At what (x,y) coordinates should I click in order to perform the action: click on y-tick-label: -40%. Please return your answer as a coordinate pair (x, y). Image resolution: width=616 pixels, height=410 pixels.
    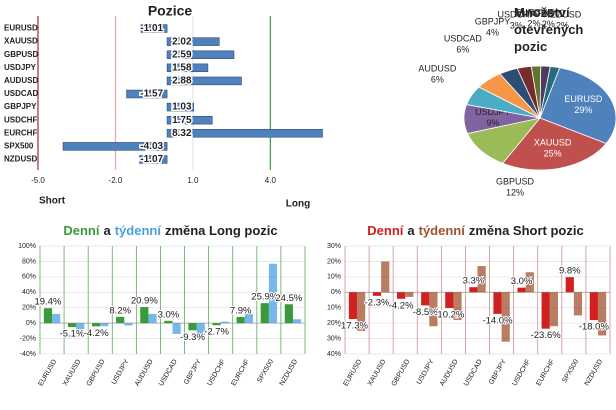
    Looking at the image, I should click on (28, 354).